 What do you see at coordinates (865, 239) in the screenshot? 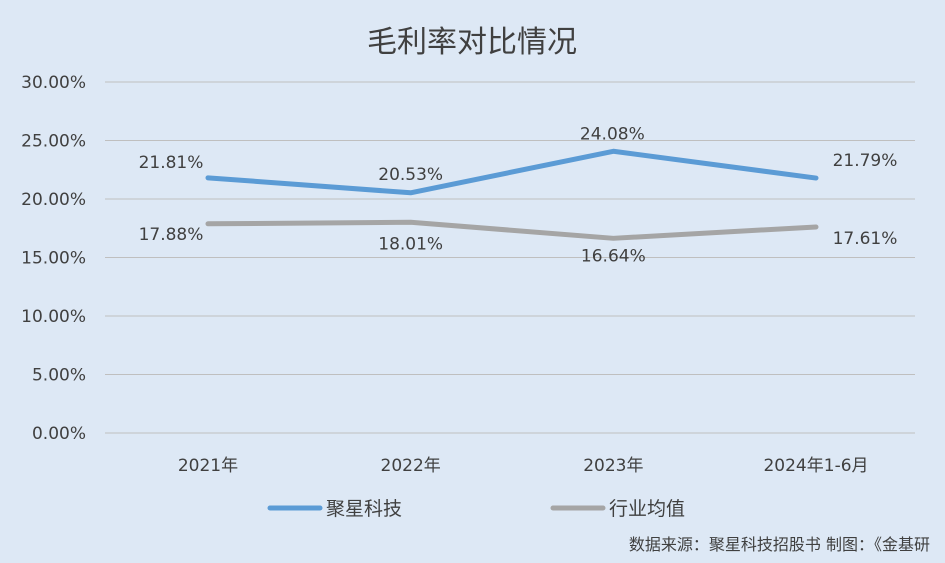
I see `data-label: 17.61%` at bounding box center [865, 239].